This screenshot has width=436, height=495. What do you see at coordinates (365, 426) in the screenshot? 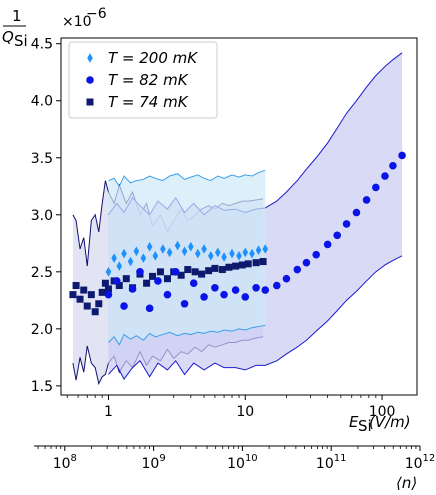
I see `x-label-subscript: Si` at bounding box center [365, 426].